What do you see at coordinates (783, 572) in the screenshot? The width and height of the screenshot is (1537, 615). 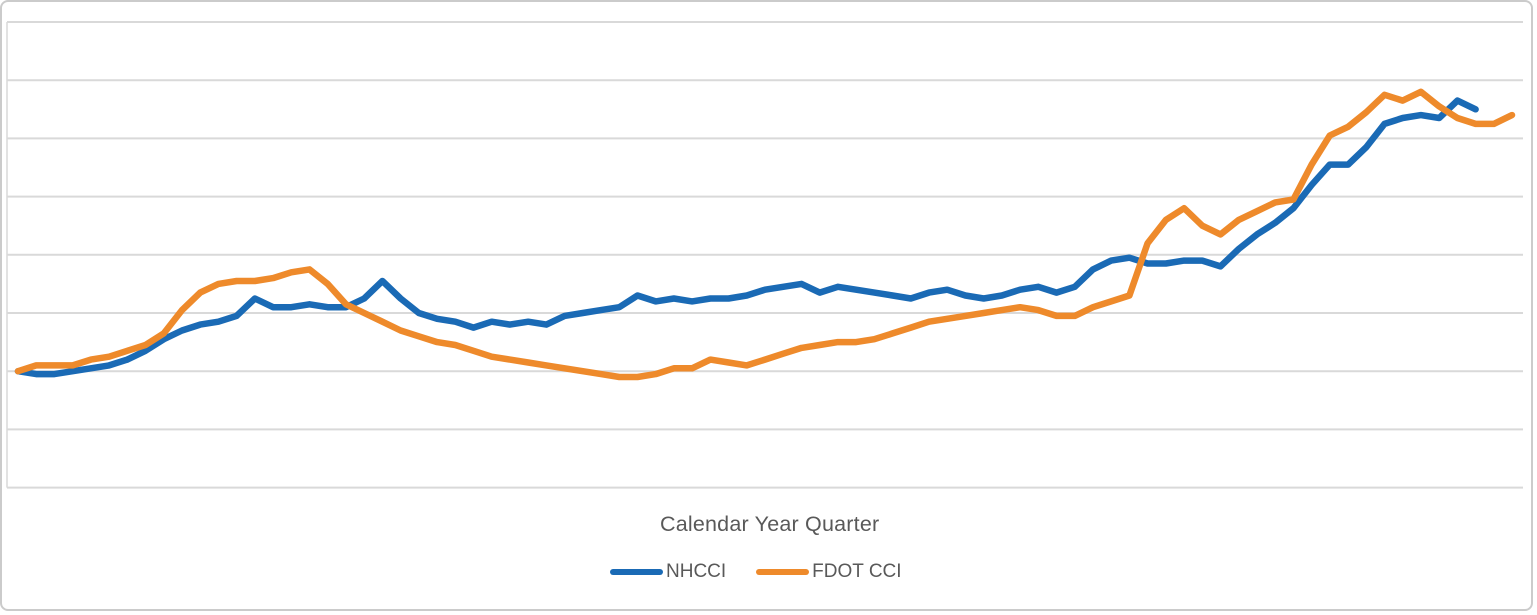 I see `fdot-cci-line-swatch` at bounding box center [783, 572].